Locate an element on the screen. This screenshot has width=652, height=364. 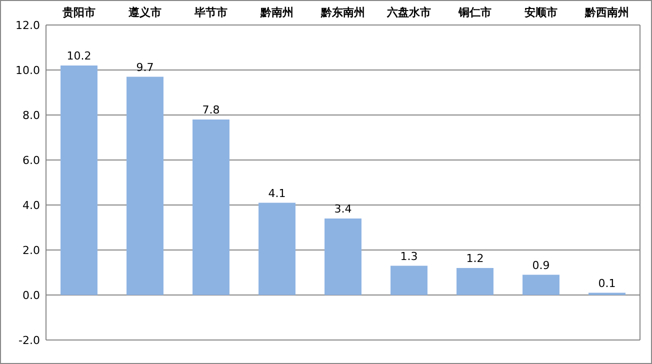
x-tick-label: 黔东南州 is located at coordinates (342, 12).